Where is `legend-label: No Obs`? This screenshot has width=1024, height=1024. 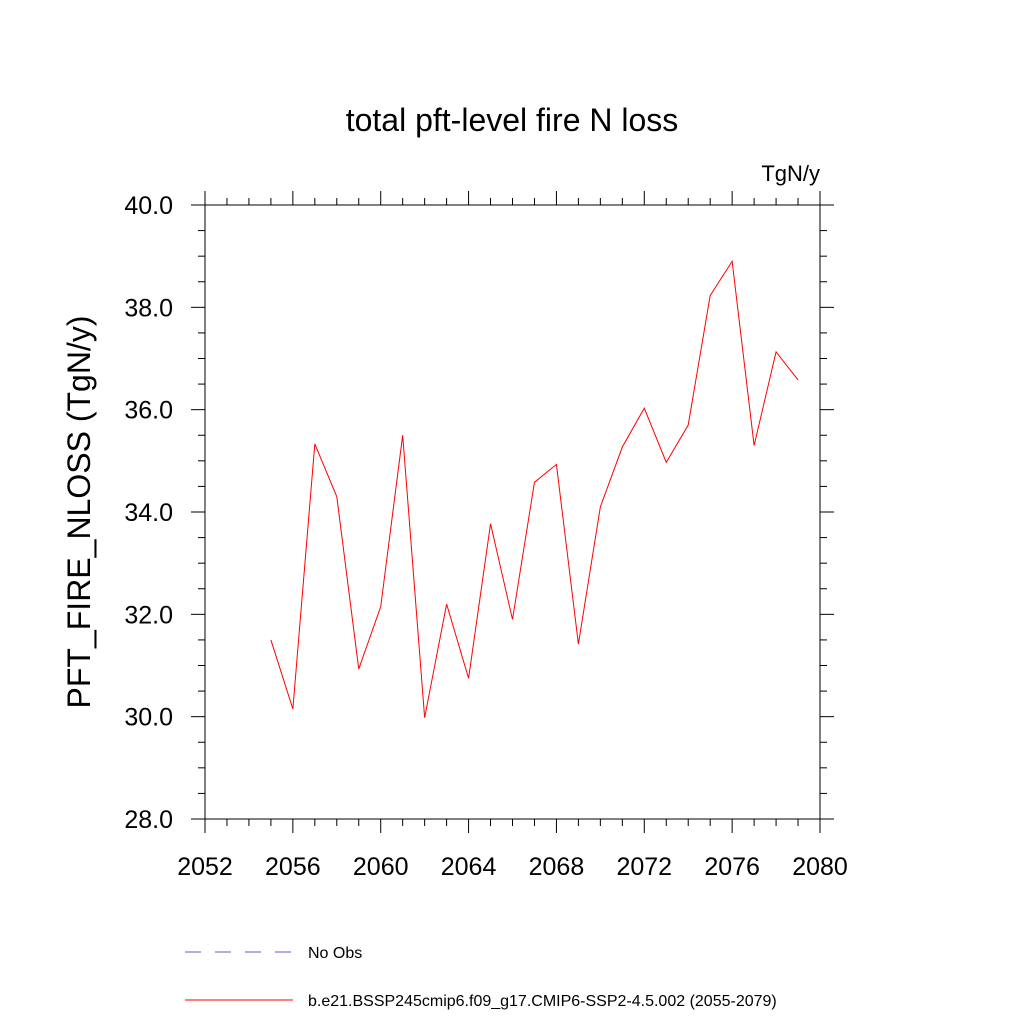
legend-label: No Obs is located at coordinates (335, 953).